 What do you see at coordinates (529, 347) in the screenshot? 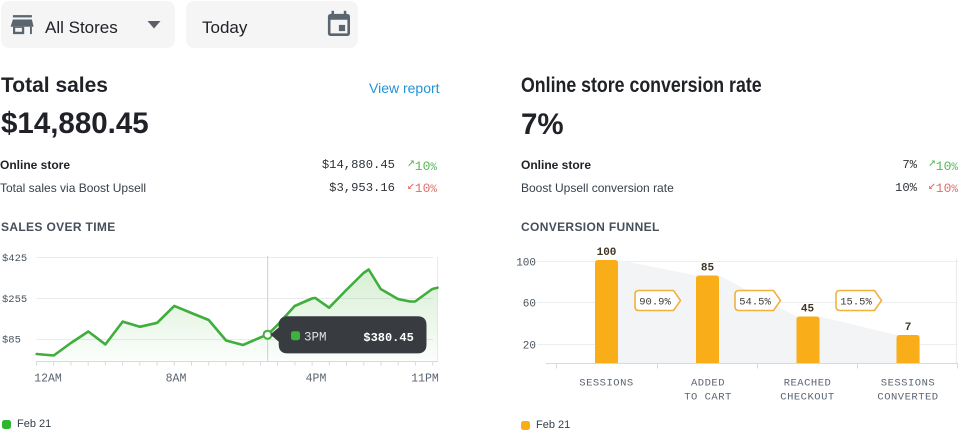
I see `svg-text: 20` at bounding box center [529, 347].